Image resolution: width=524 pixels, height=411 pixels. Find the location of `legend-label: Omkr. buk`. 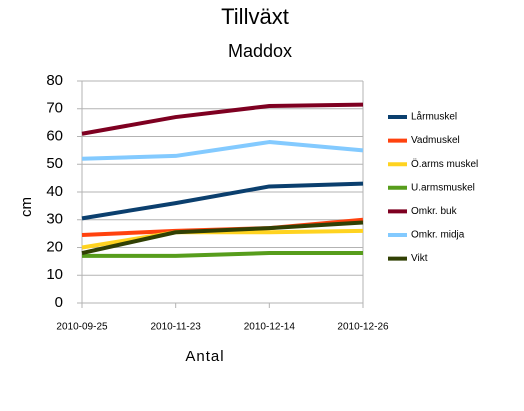

legend-label: Omkr. buk is located at coordinates (434, 211).